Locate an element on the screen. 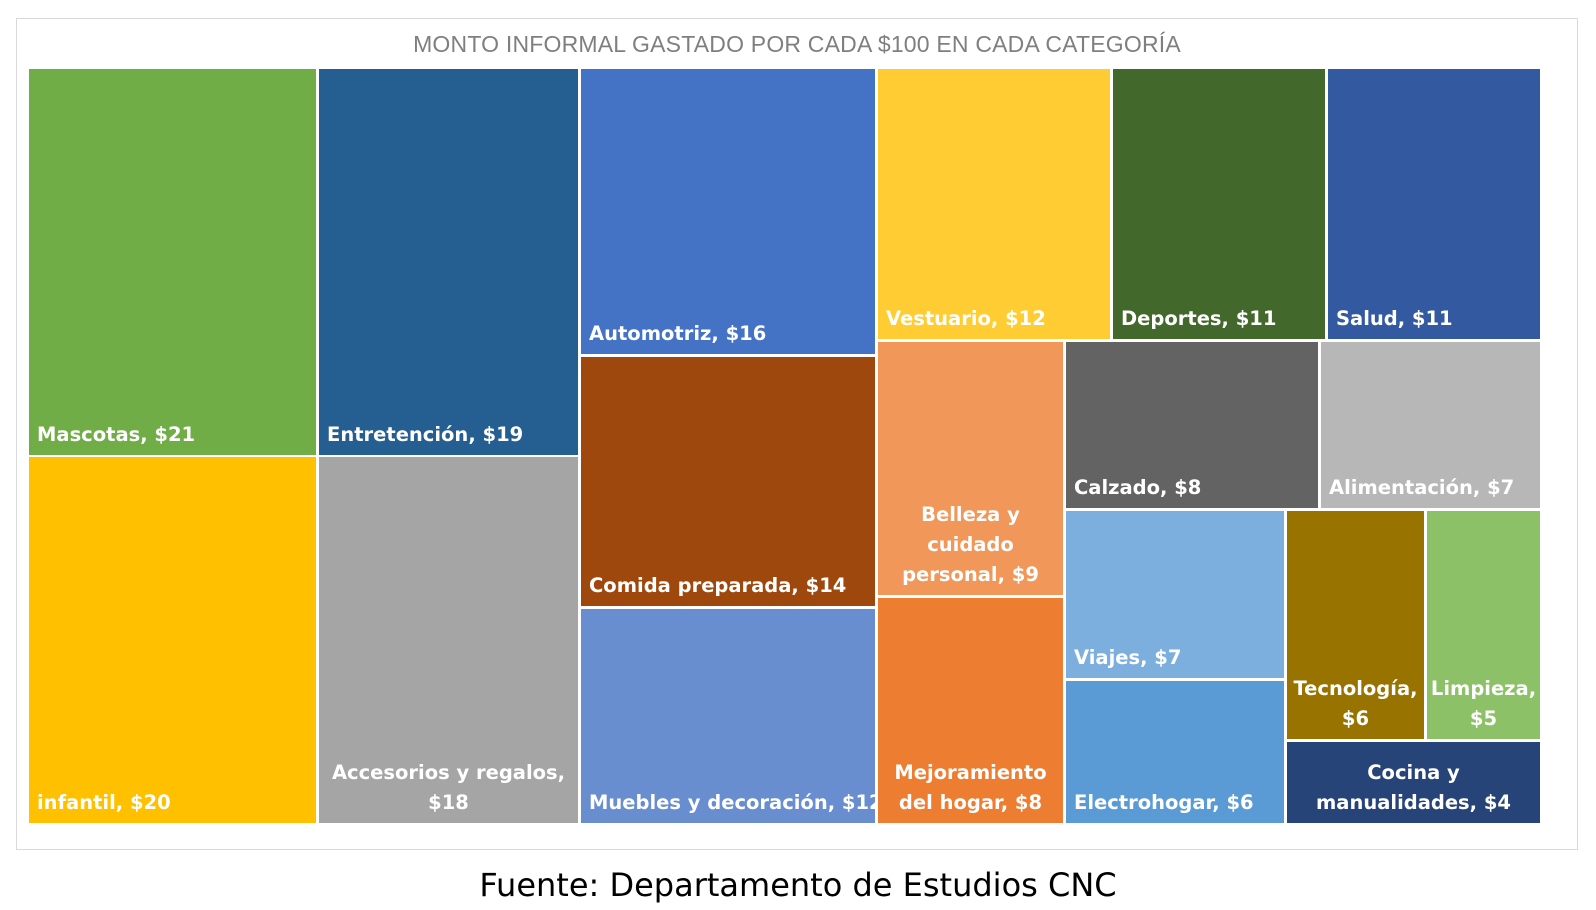  tile-label-line: Mascotas, $21 is located at coordinates (116, 434).